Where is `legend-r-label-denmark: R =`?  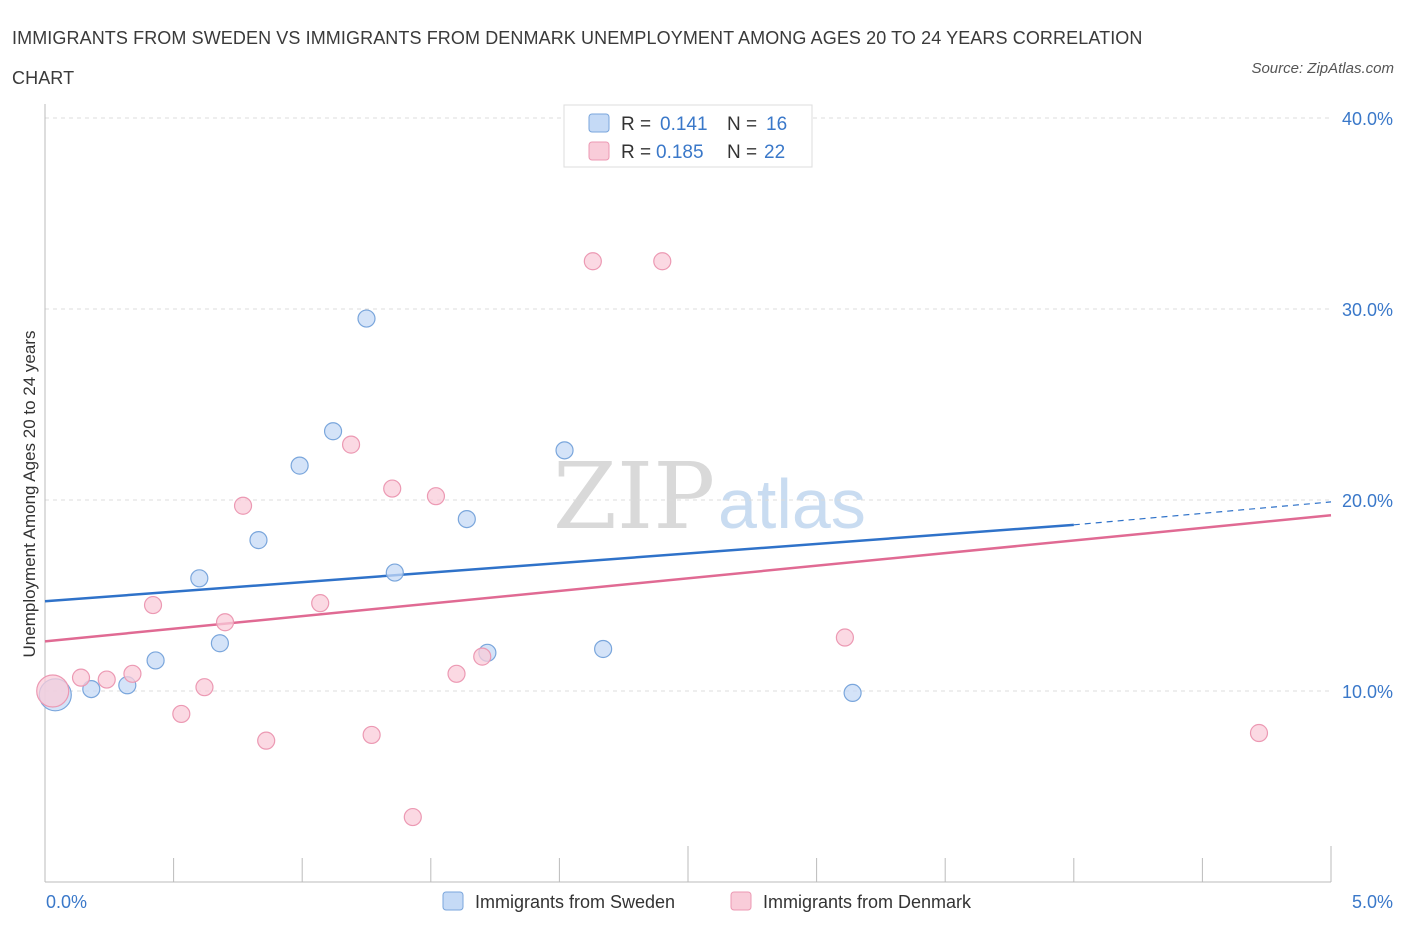 legend-r-label-denmark: R = is located at coordinates (636, 152).